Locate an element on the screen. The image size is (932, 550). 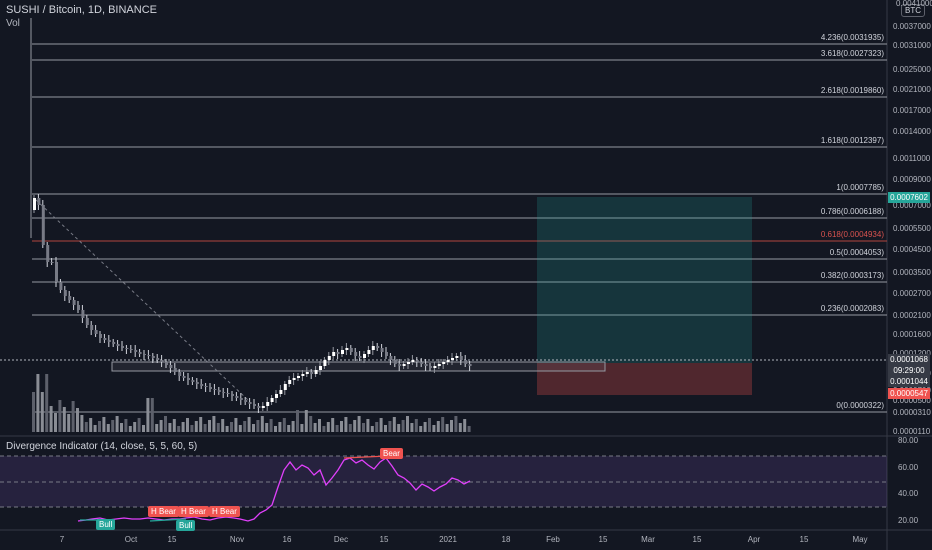
price-tick-label: 0.0025000 is located at coordinates (912, 69).